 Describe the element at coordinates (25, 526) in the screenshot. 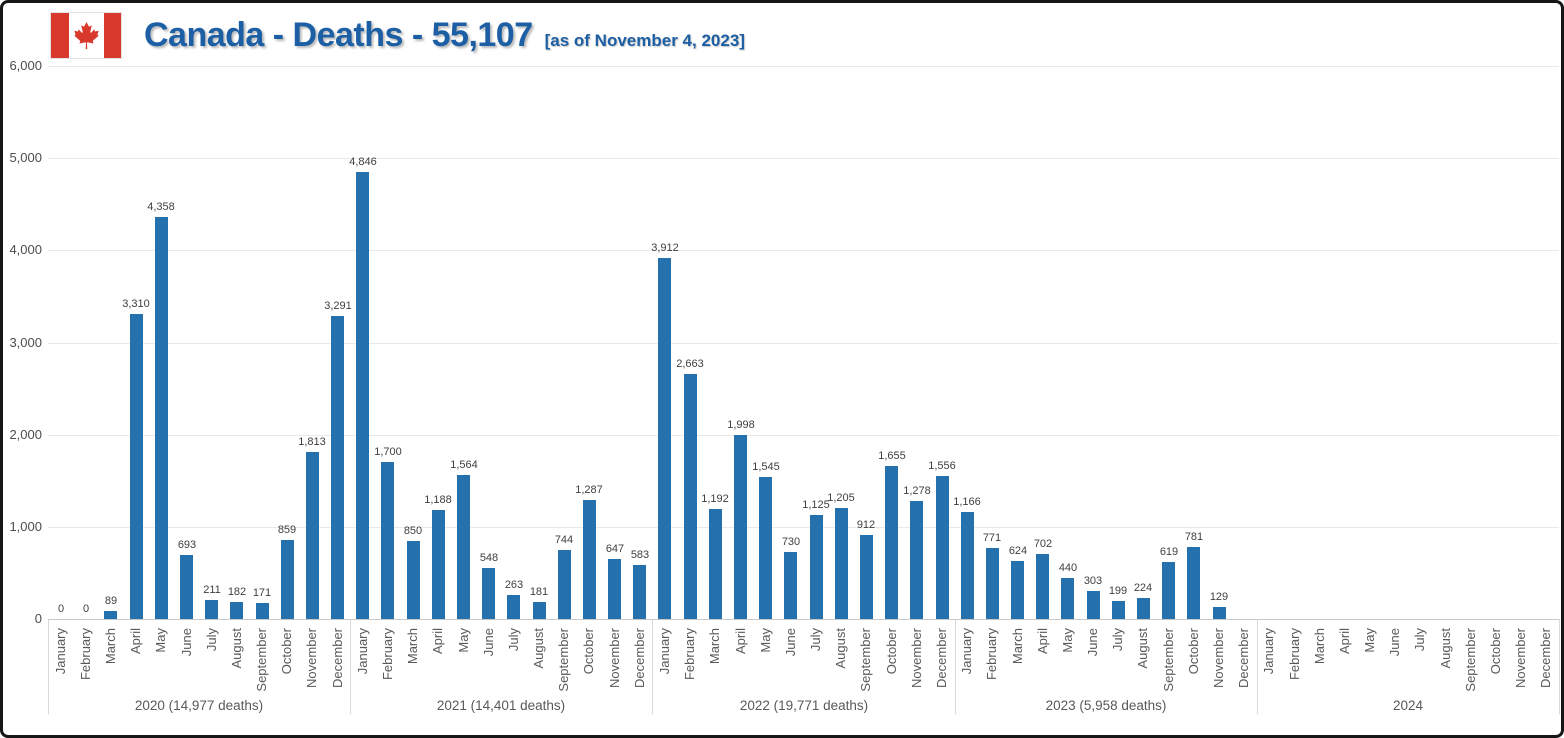

I see `y-axis-tick-label: 1,000` at that location.